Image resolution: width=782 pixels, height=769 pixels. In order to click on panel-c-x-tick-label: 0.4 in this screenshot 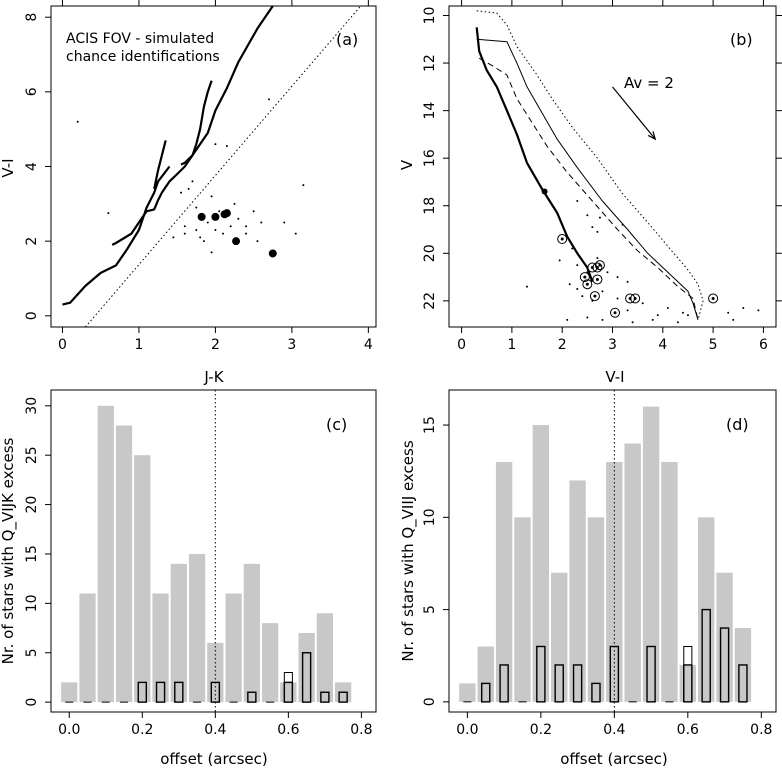, I will do `click(215, 730)`.